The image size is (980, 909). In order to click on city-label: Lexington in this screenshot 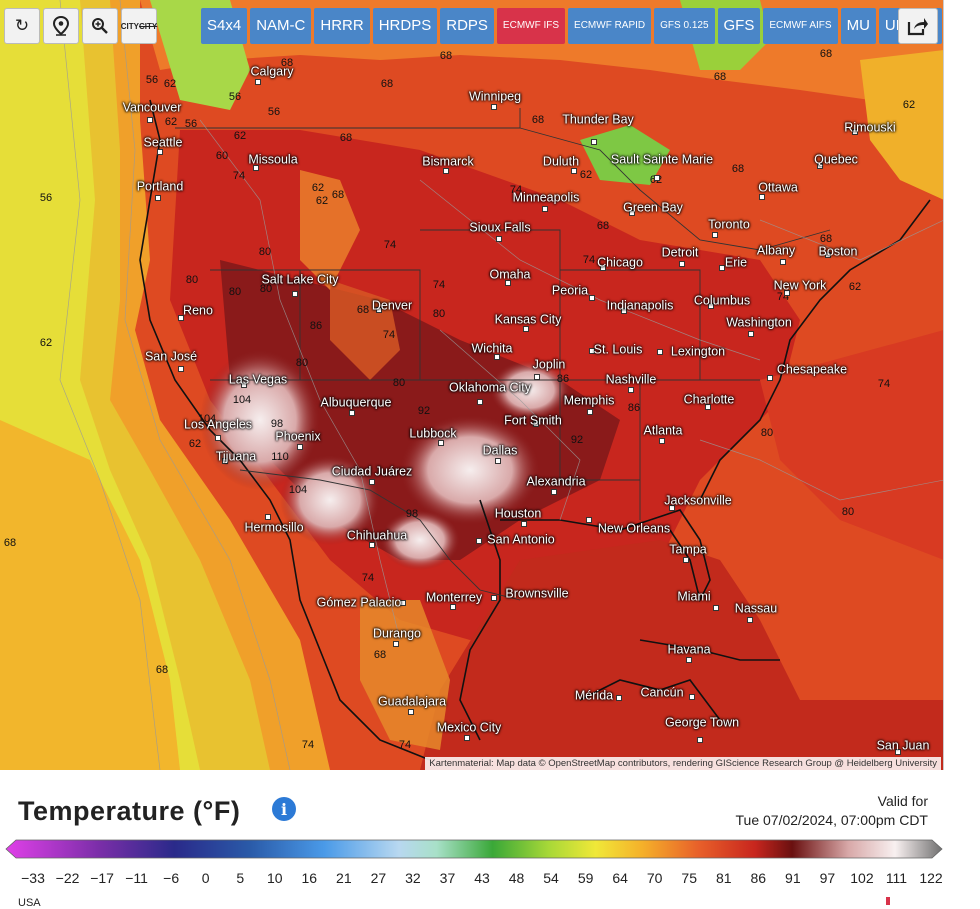, I will do `click(698, 351)`.